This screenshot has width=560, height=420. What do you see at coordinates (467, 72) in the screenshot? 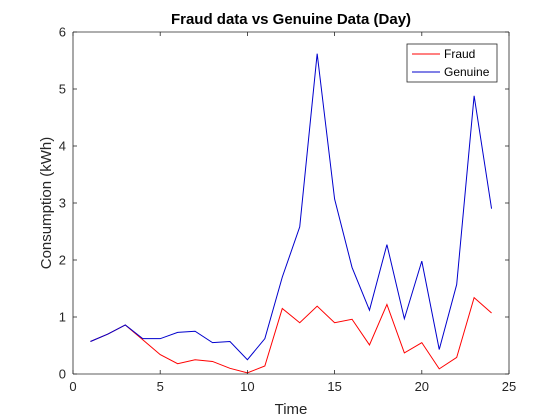
I see `legend-label-genuine: Genuine` at bounding box center [467, 72].